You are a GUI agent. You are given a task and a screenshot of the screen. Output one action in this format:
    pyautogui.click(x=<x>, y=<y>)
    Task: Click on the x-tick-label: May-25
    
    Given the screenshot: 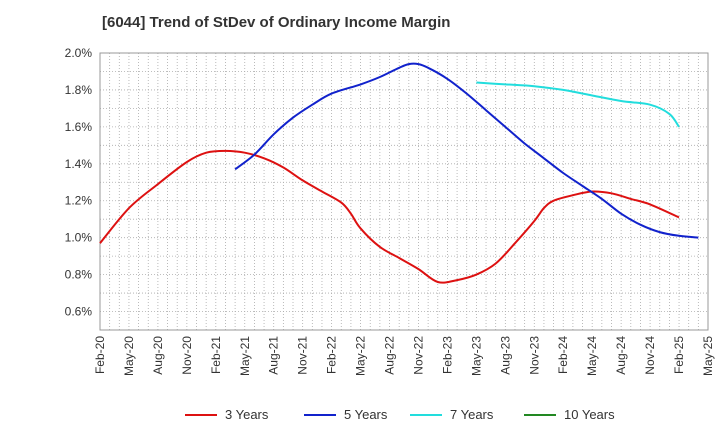 What is the action you would take?
    pyautogui.click(x=708, y=356)
    